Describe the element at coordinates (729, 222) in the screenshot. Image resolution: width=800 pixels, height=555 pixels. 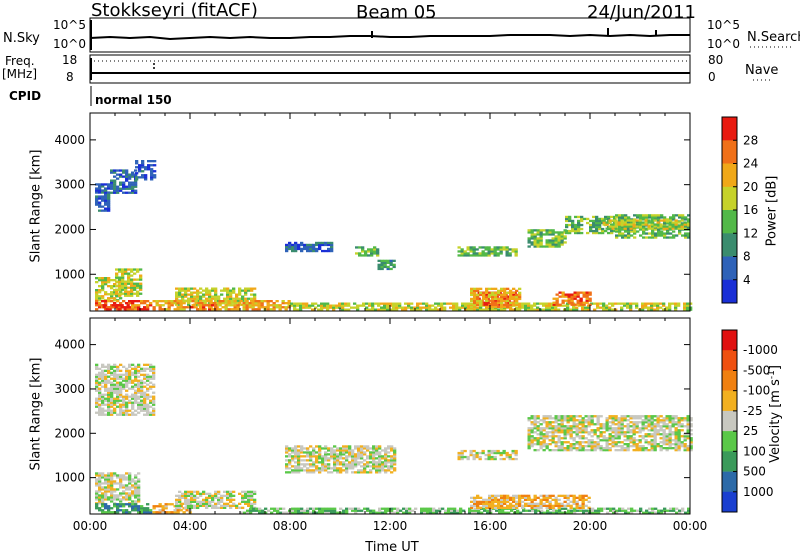
I see `colorbar-segment` at that location.